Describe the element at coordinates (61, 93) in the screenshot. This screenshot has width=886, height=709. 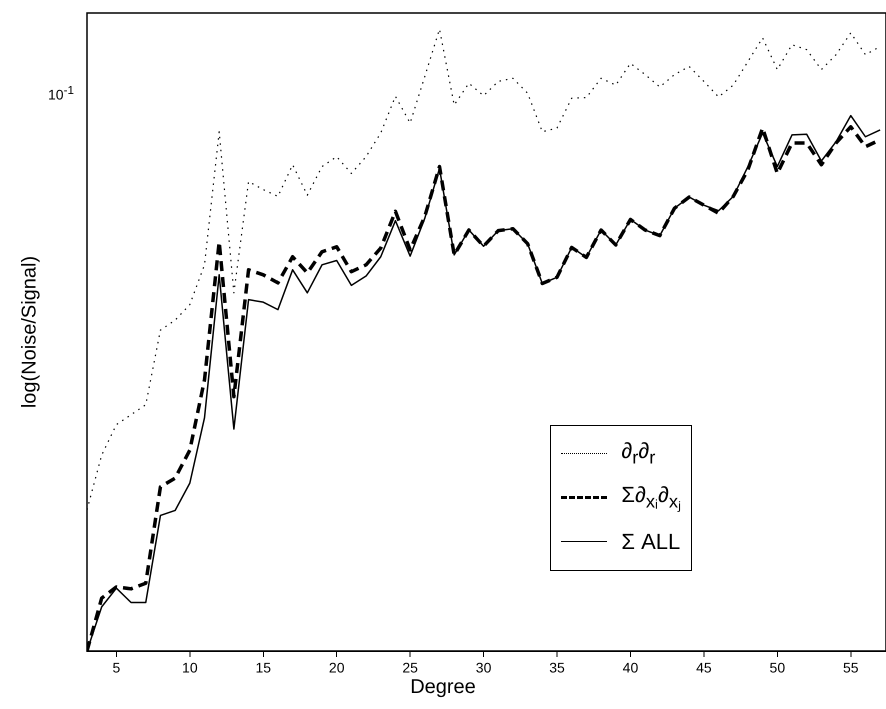
I see `text: 10$^{-1}$` at that location.